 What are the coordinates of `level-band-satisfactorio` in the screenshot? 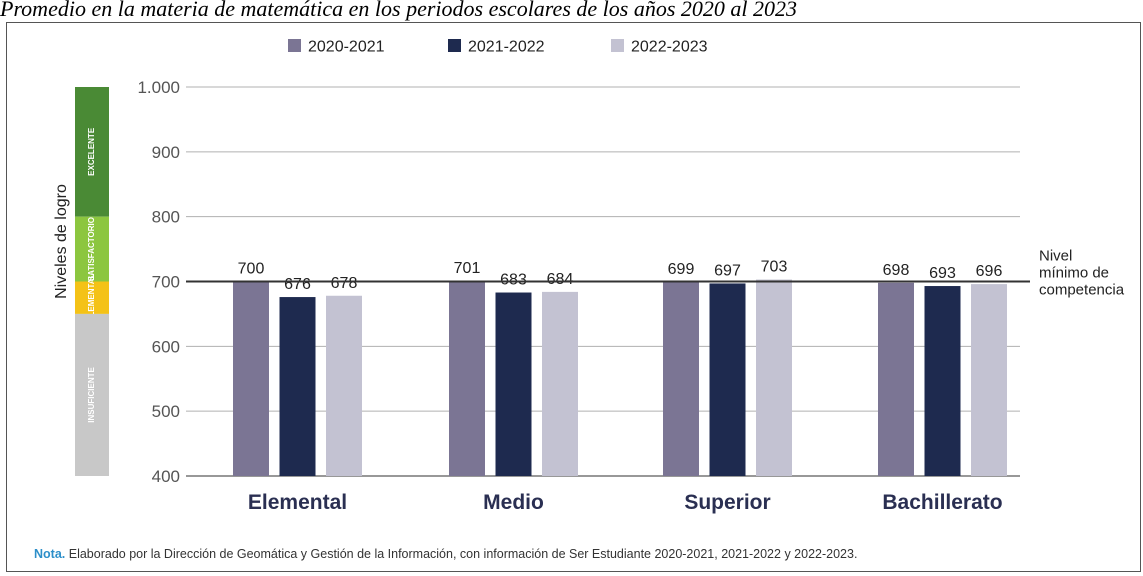 It's located at (92, 249).